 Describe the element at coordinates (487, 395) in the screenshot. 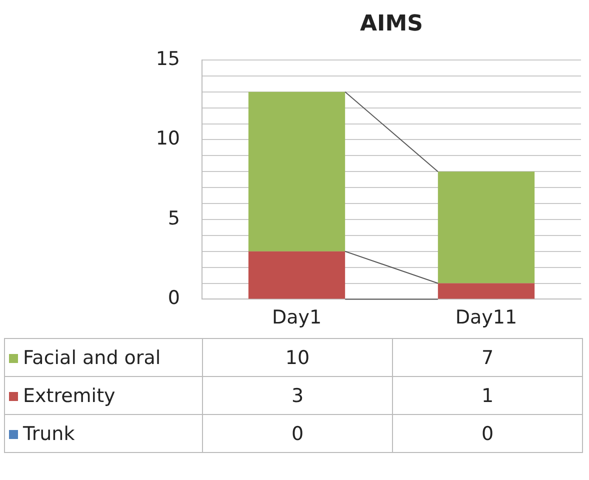

I see `data-label: 1` at that location.